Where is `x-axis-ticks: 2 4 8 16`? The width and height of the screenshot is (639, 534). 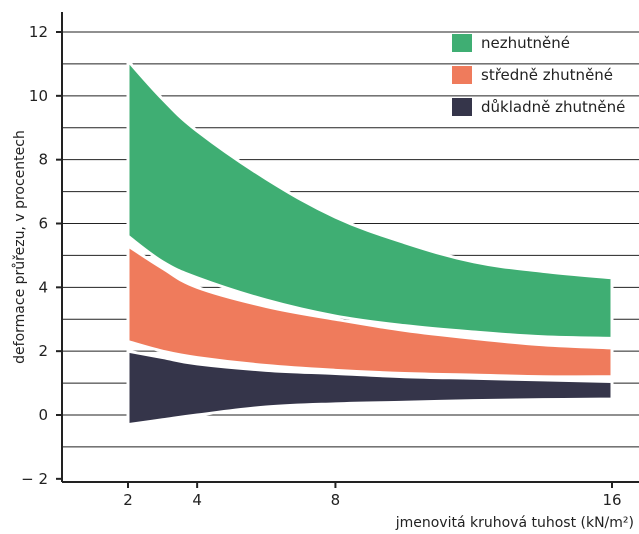 x-axis-ticks: 2 4 8 16 is located at coordinates (372, 495).